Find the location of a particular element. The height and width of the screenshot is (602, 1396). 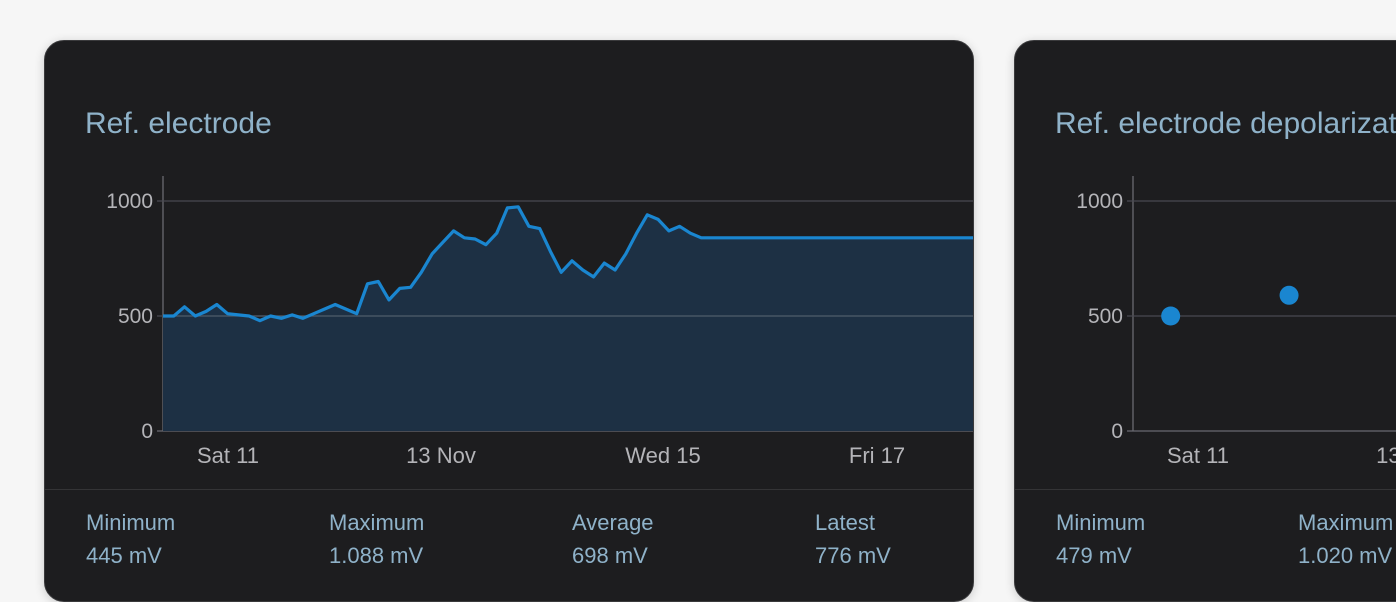

x-tick-label: Fri 17 is located at coordinates (877, 455).